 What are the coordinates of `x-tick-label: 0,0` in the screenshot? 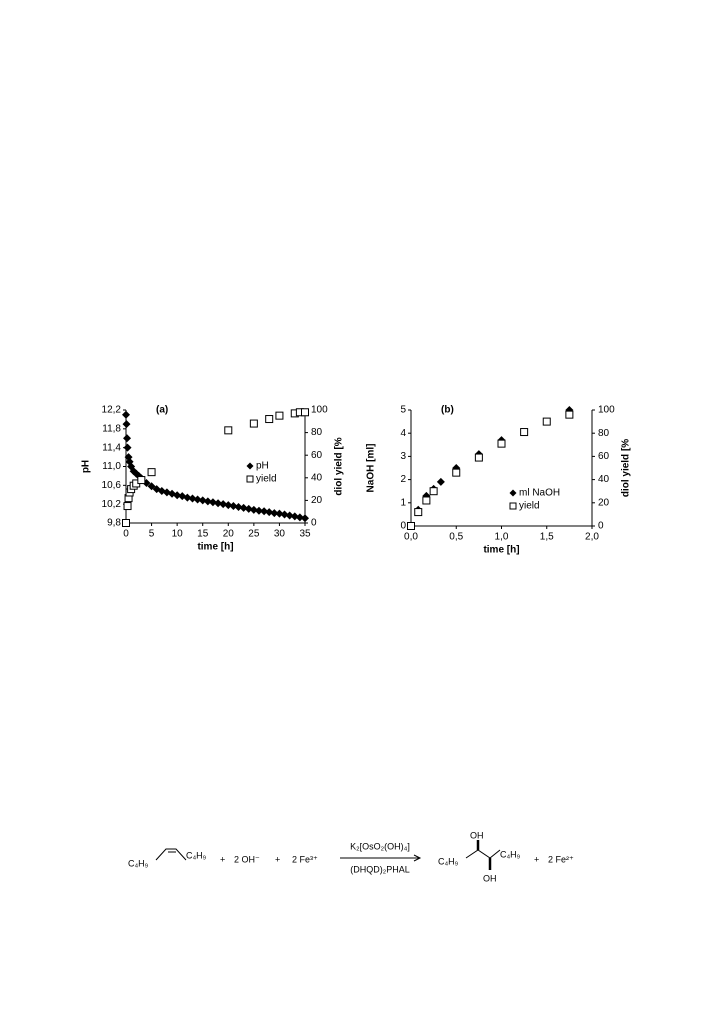 It's located at (411, 537).